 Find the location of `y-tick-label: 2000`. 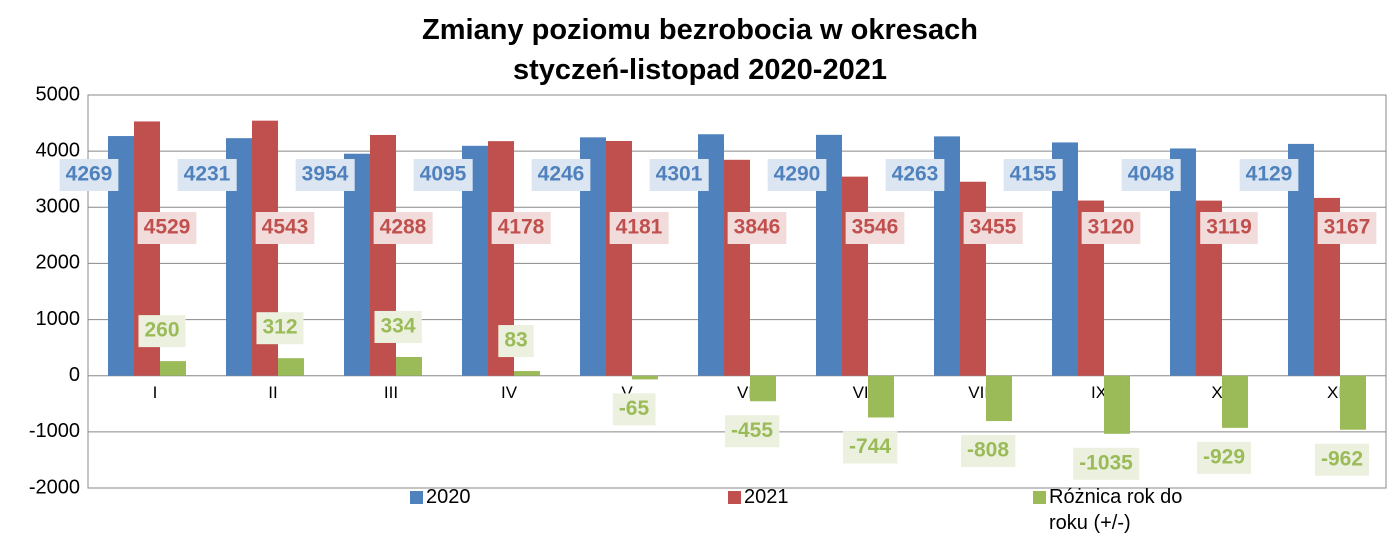

y-tick-label: 2000 is located at coordinates (58, 263).